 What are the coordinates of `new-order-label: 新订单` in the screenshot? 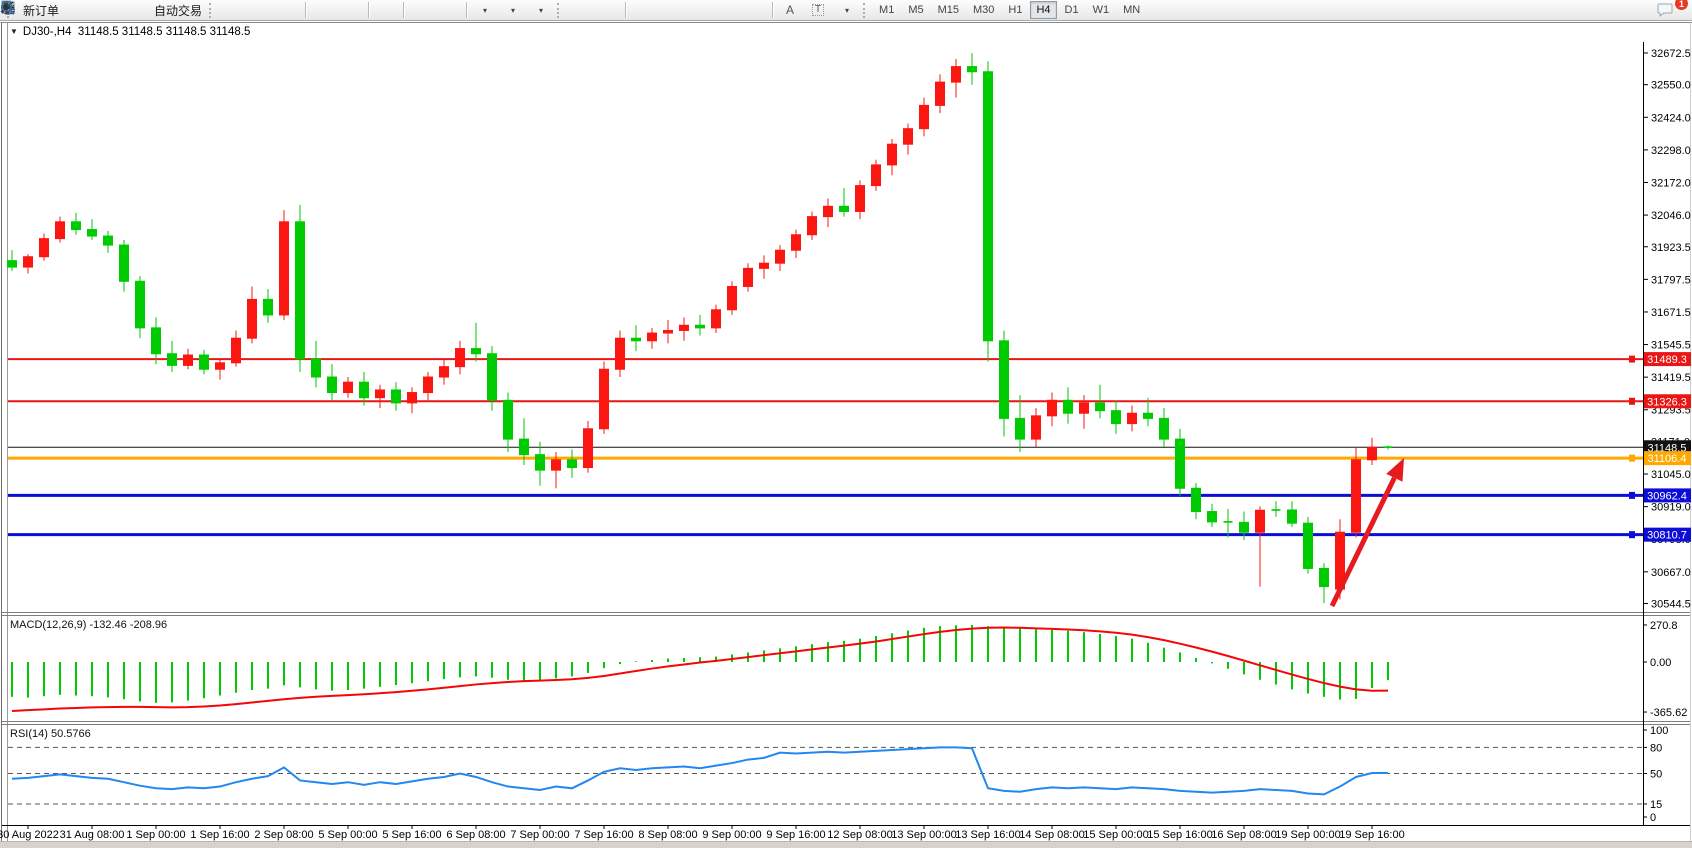 It's located at (41, 10).